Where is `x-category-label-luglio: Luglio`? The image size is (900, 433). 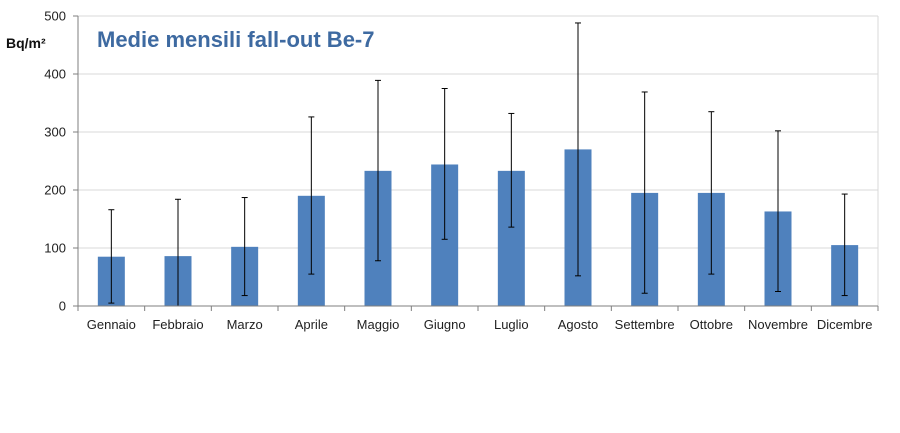 x-category-label-luglio: Luglio is located at coordinates (511, 324).